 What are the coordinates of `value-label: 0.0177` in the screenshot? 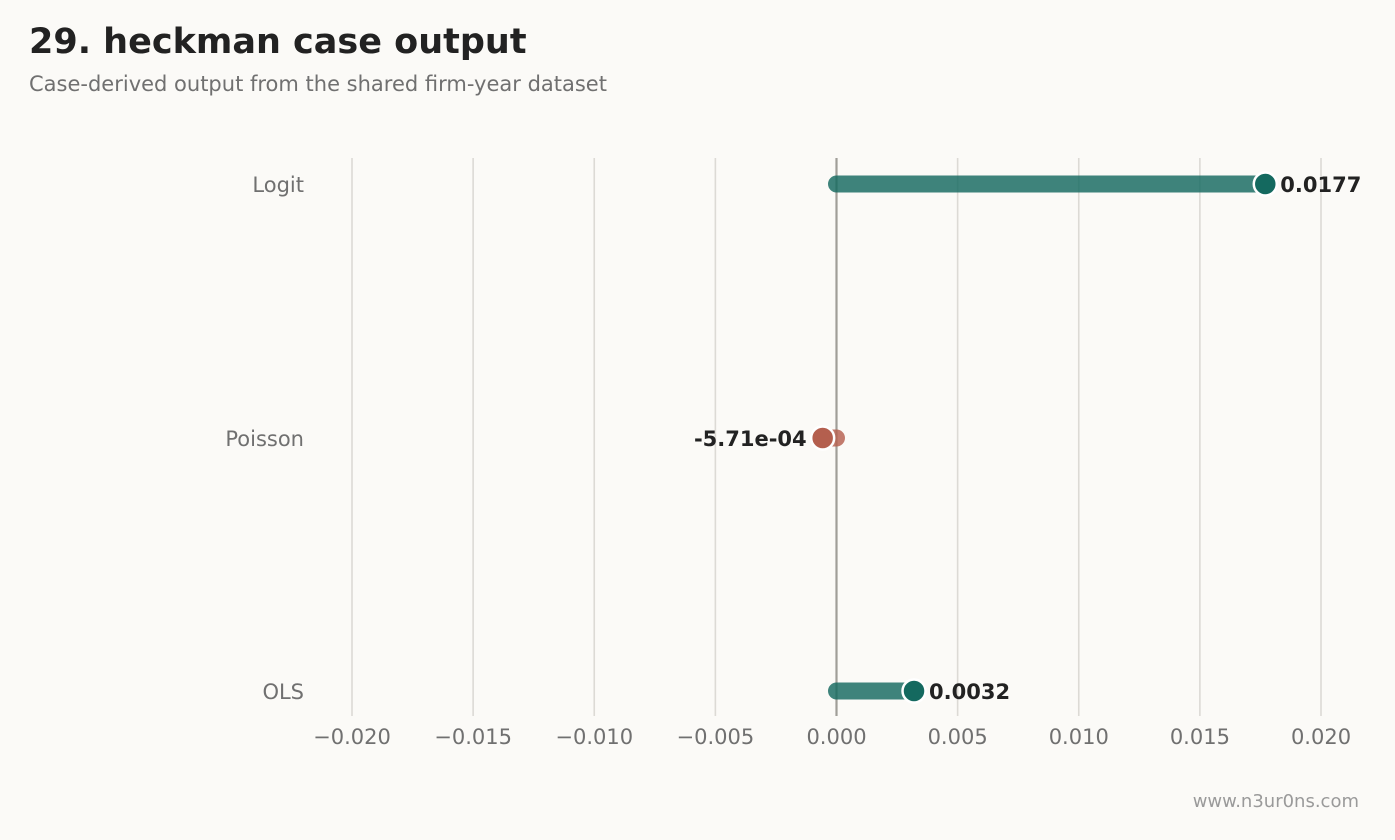 It's located at (1320, 185).